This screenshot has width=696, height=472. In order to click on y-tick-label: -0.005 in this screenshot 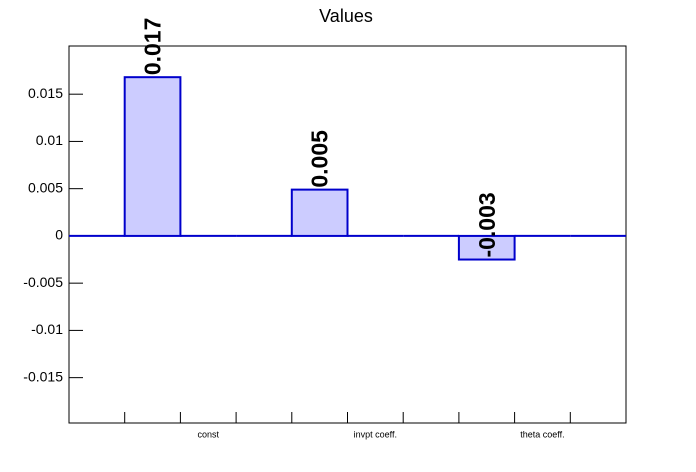, I will do `click(43, 282)`.